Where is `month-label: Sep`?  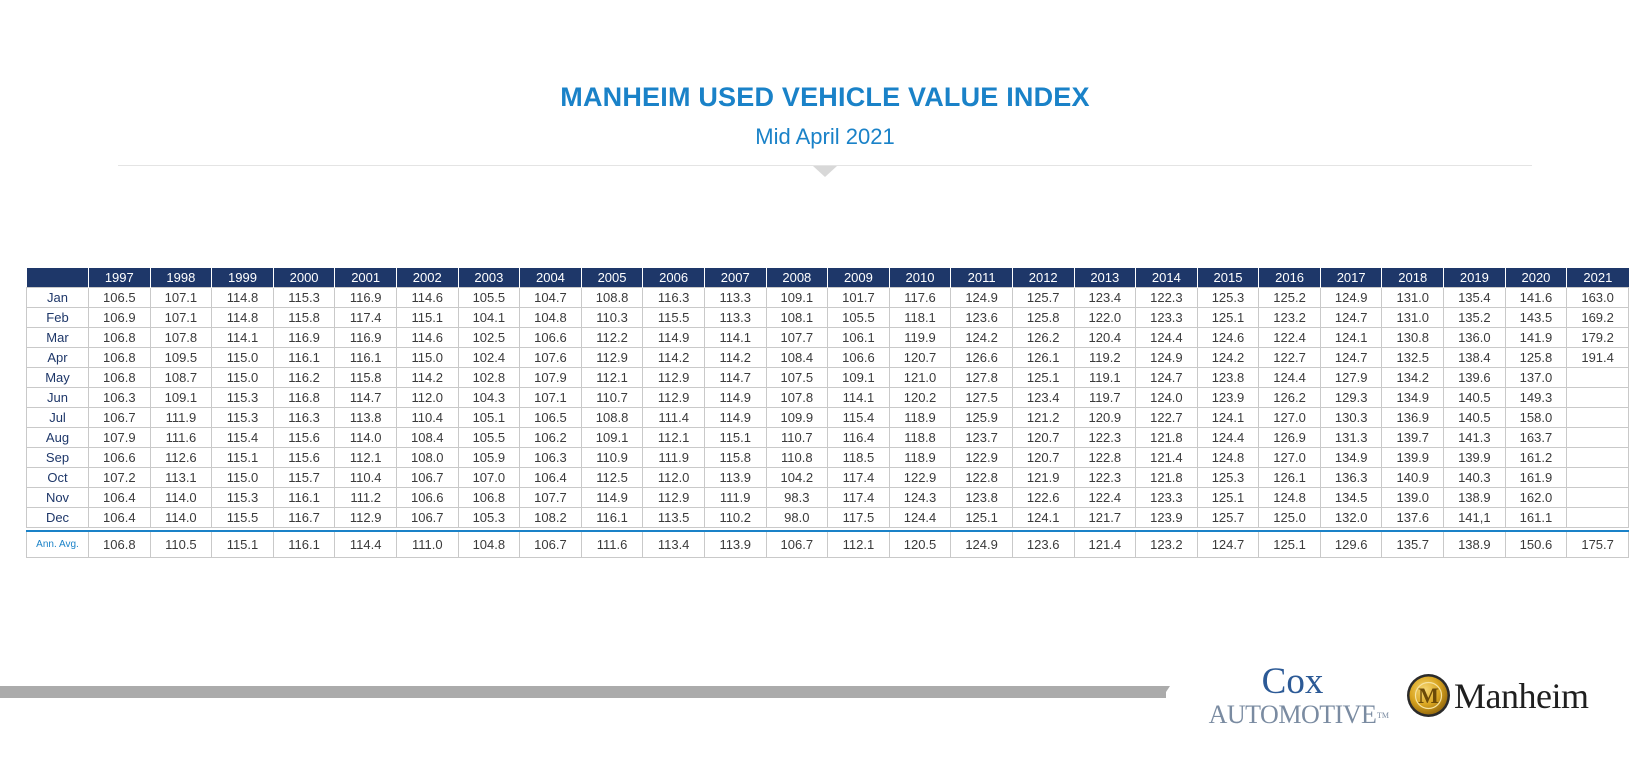 month-label: Sep is located at coordinates (57, 457).